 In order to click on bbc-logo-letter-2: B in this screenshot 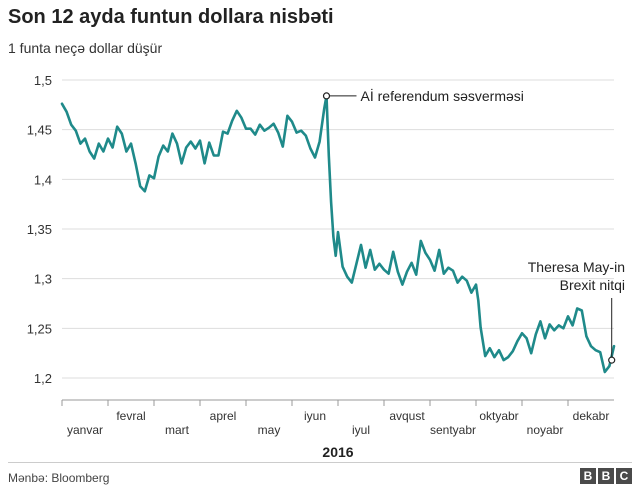, I will do `click(606, 476)`.